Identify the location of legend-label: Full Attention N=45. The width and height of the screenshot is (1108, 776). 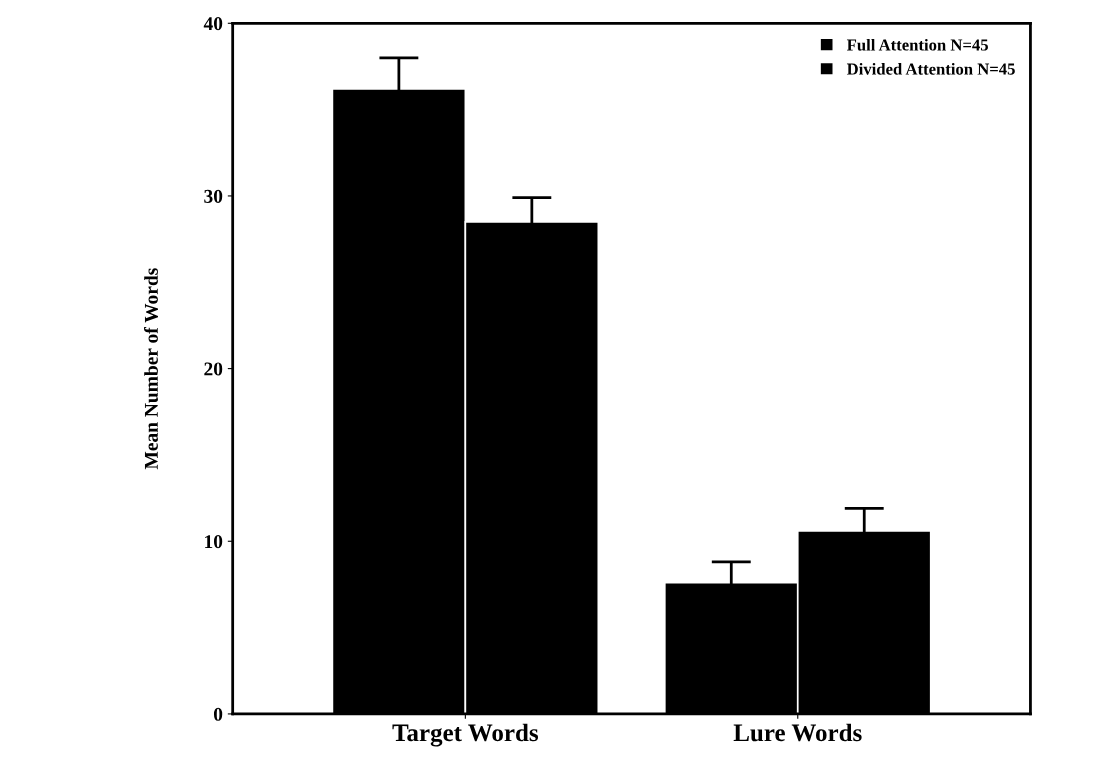
(917, 44).